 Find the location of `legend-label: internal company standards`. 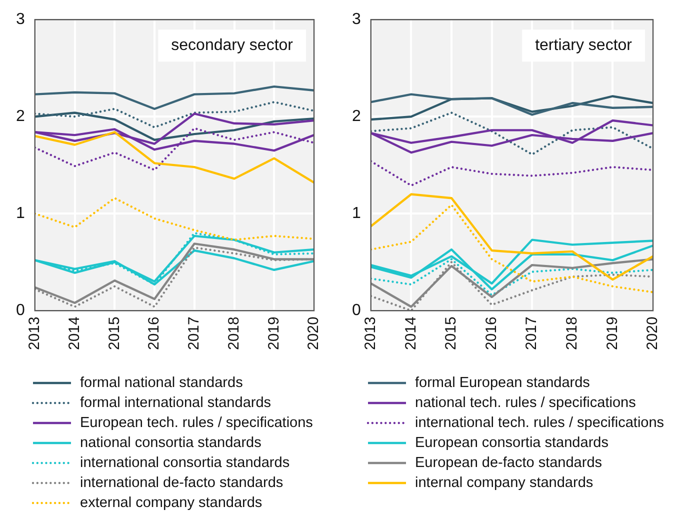

legend-label: internal company standards is located at coordinates (504, 482).